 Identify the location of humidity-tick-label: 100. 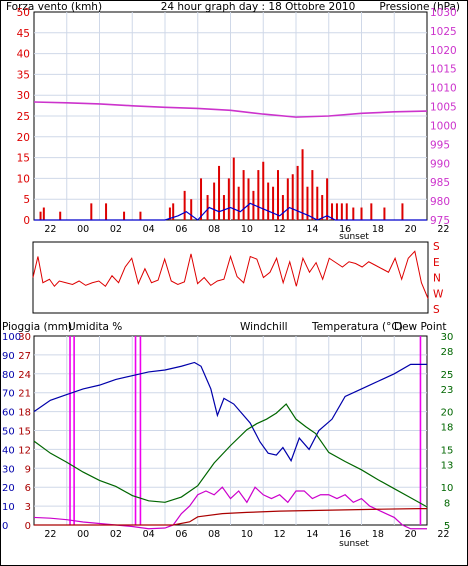
(11, 337).